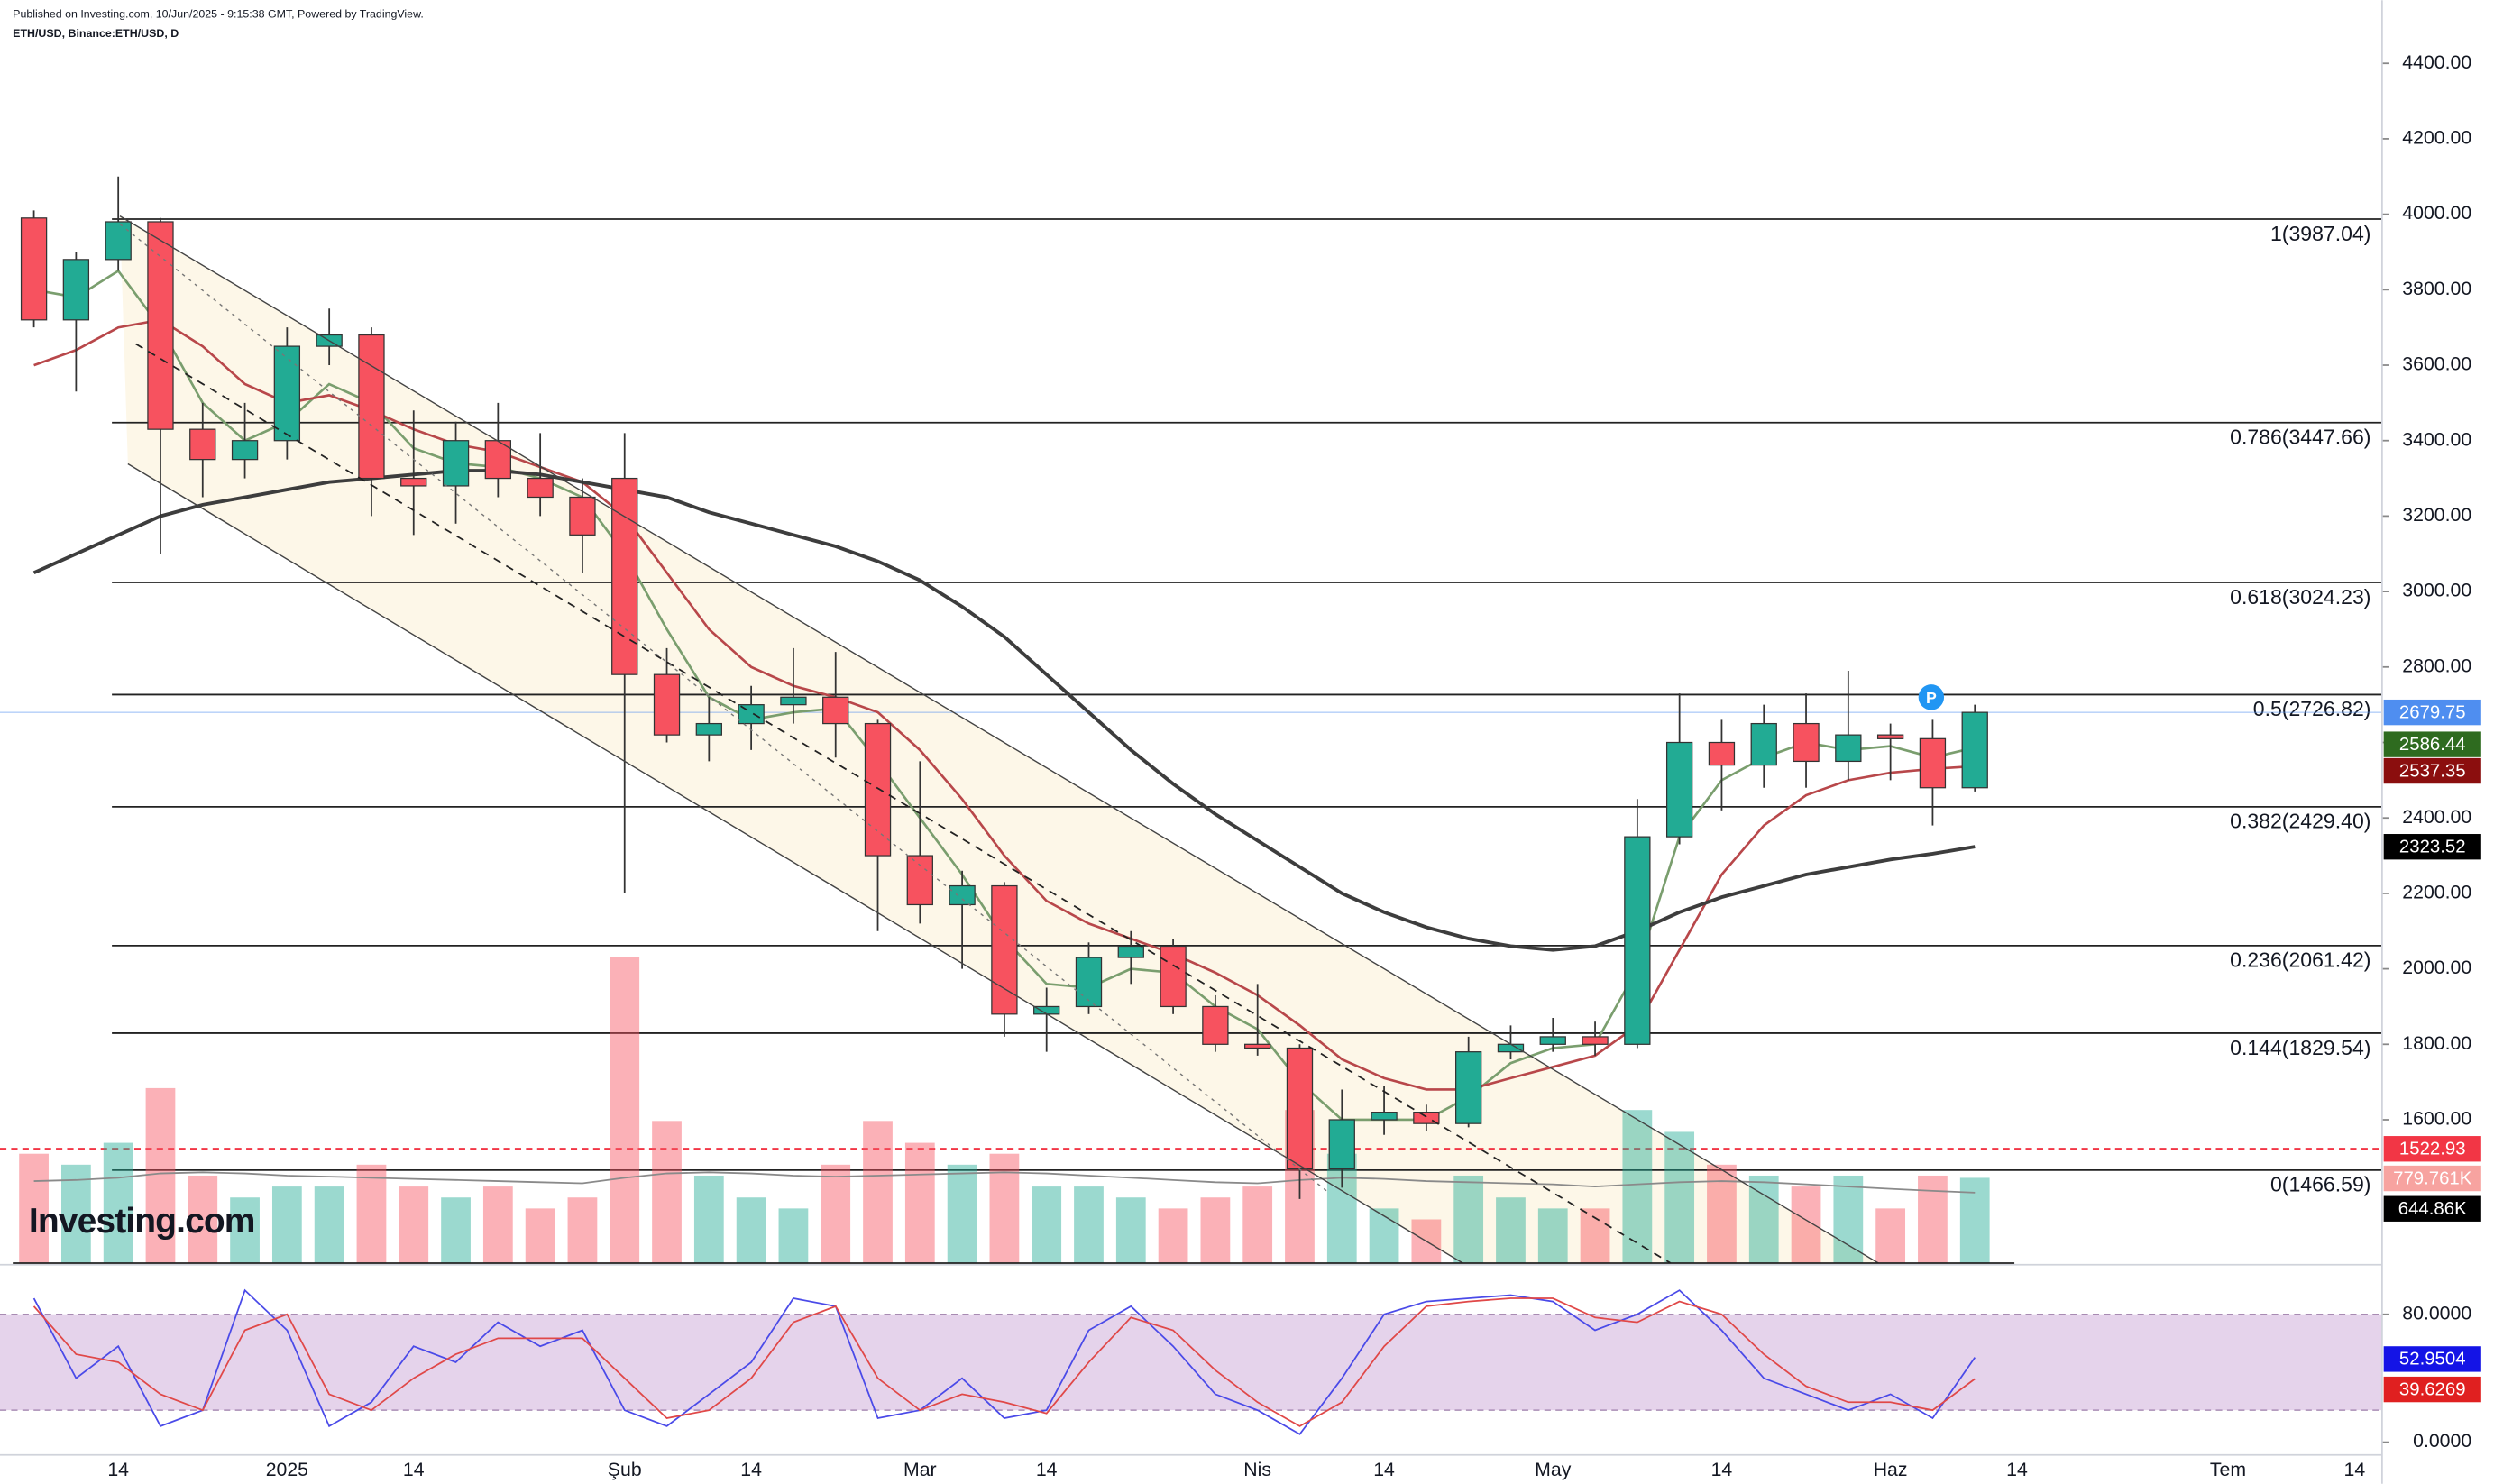  What do you see at coordinates (2437, 138) in the screenshot?
I see `y-tick-label: 4200.00` at bounding box center [2437, 138].